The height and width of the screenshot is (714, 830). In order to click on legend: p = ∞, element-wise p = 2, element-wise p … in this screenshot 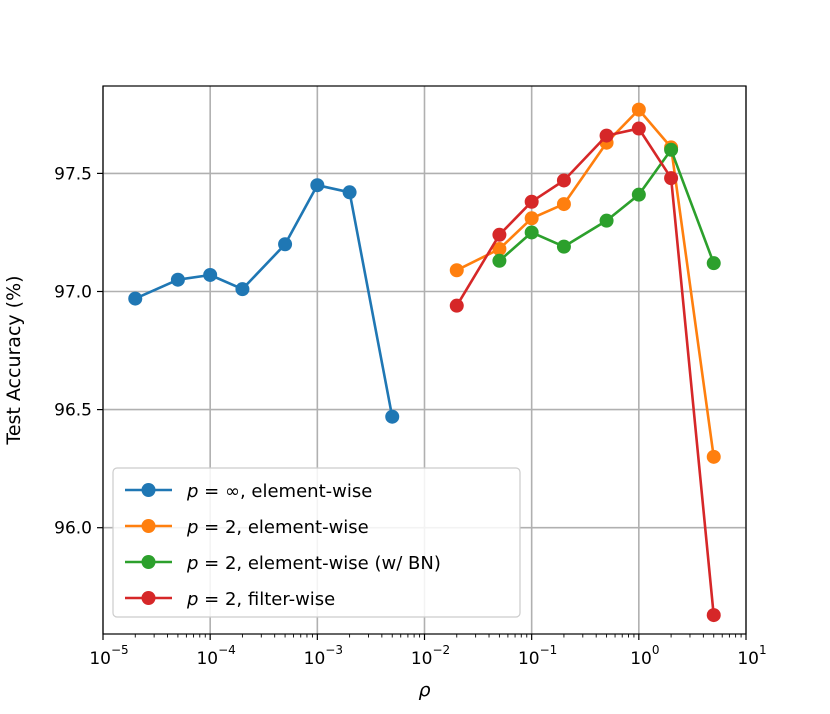, I will do `click(316, 542)`.